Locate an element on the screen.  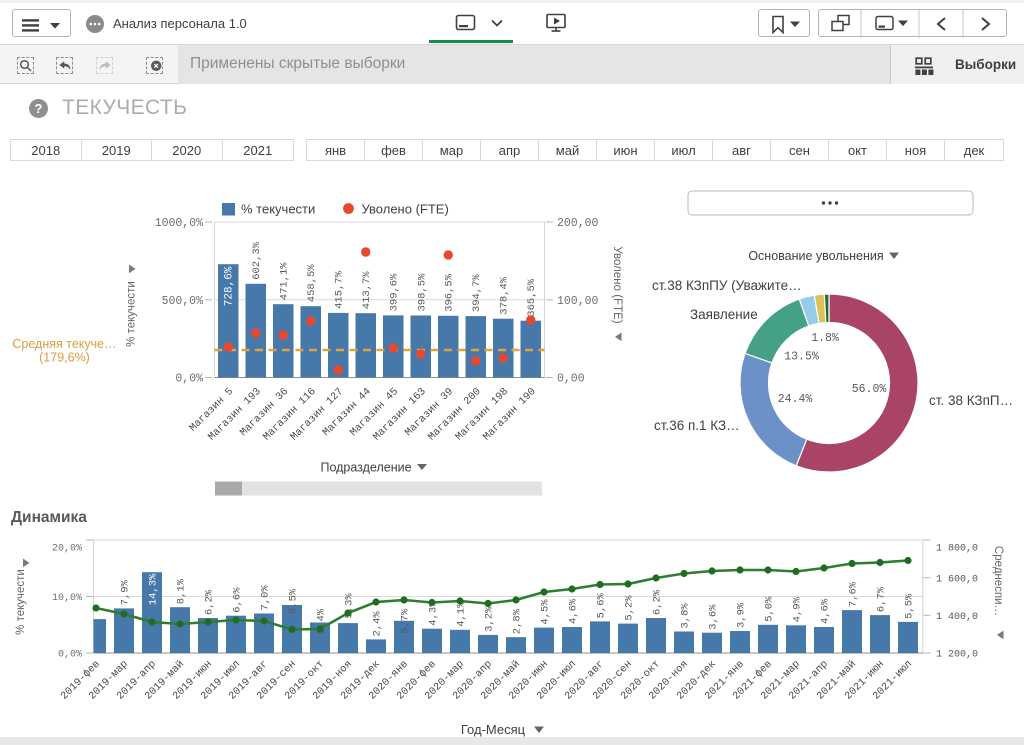
svg-text: 5,7% is located at coordinates (406, 621).